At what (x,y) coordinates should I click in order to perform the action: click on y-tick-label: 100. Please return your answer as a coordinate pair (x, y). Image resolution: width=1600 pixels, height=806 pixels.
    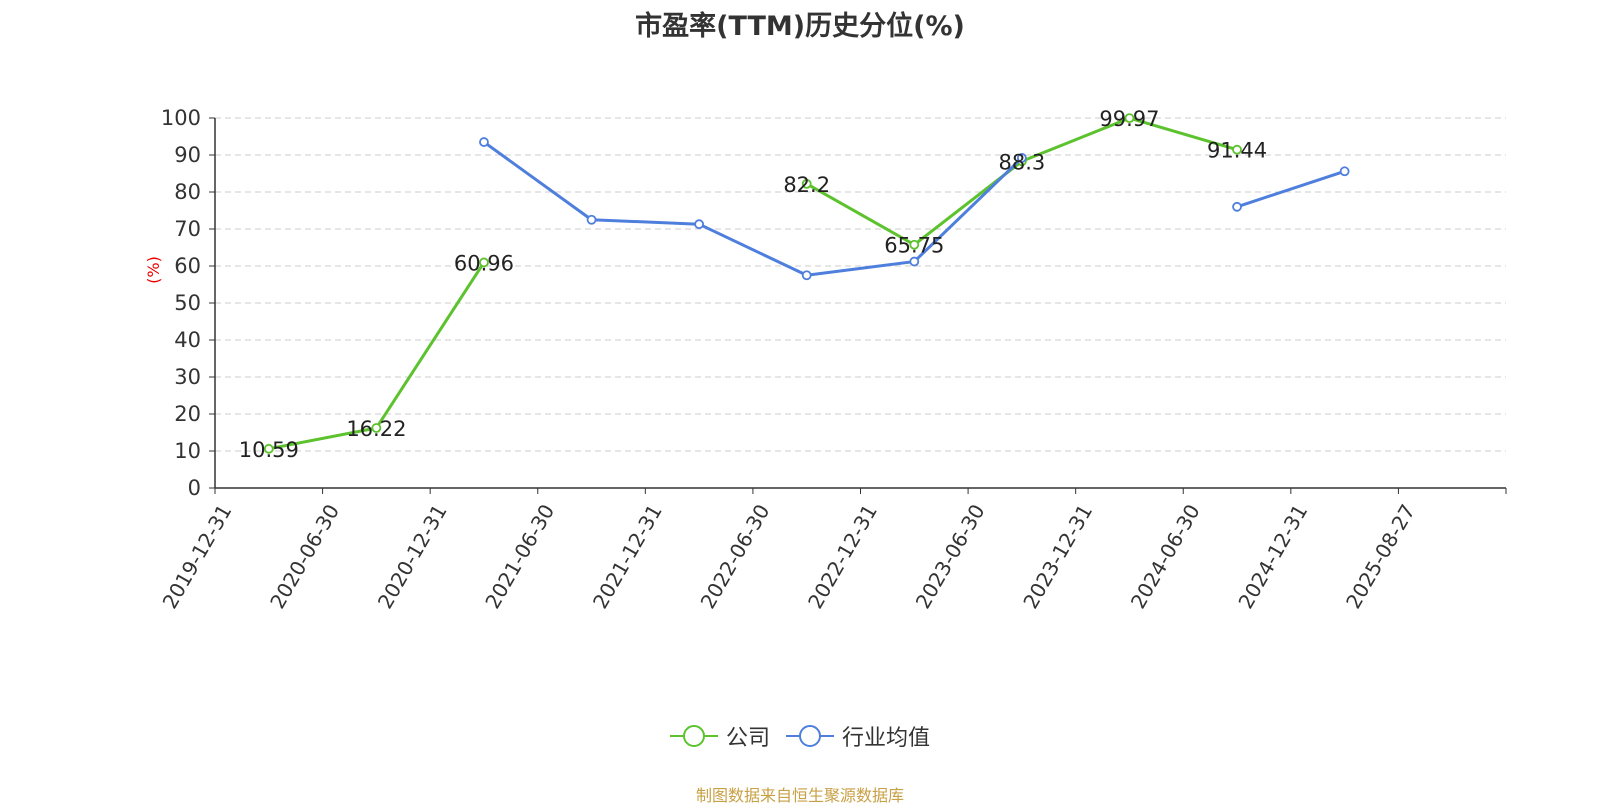
    Looking at the image, I should click on (181, 118).